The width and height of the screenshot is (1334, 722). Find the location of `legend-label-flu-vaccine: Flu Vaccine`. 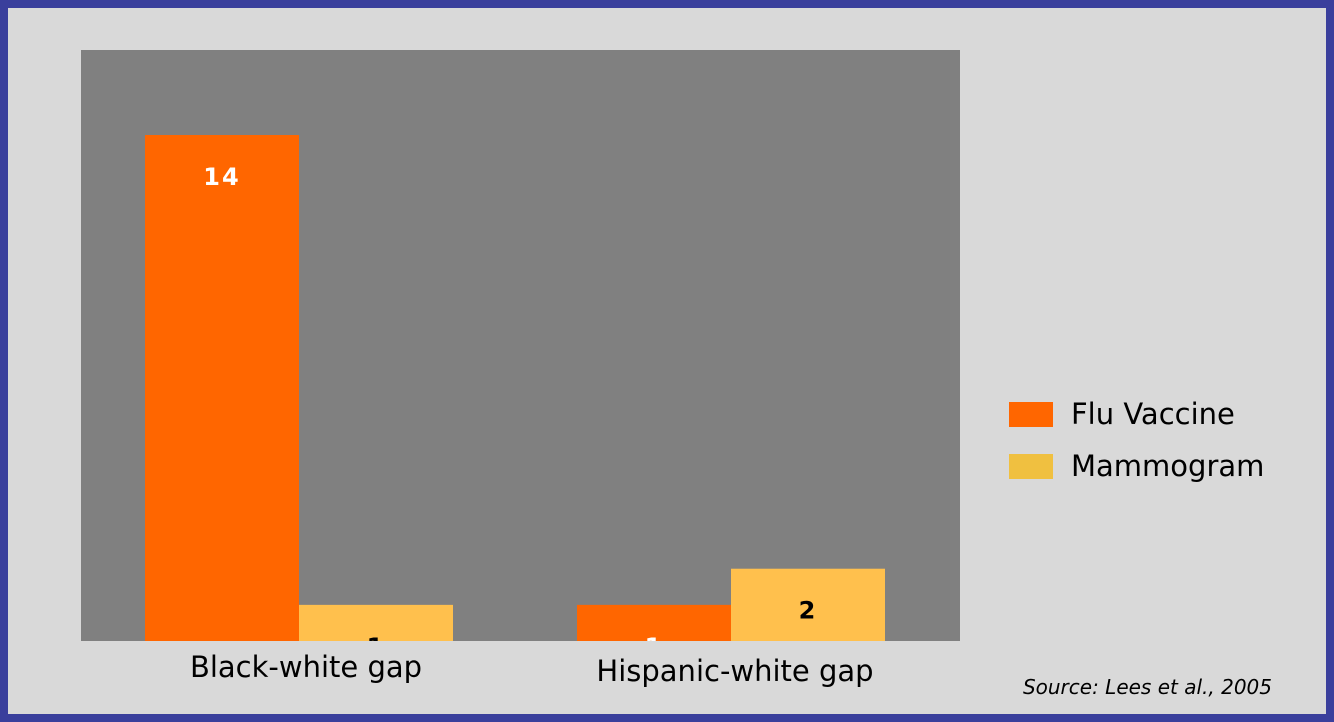

legend-label-flu-vaccine: Flu Vaccine is located at coordinates (1153, 414).